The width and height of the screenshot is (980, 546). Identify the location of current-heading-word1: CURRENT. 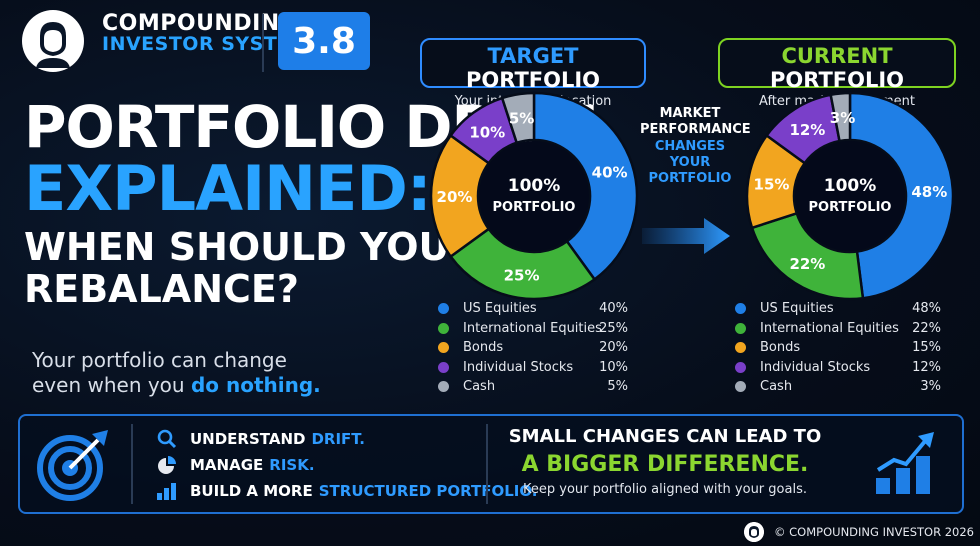
(837, 56).